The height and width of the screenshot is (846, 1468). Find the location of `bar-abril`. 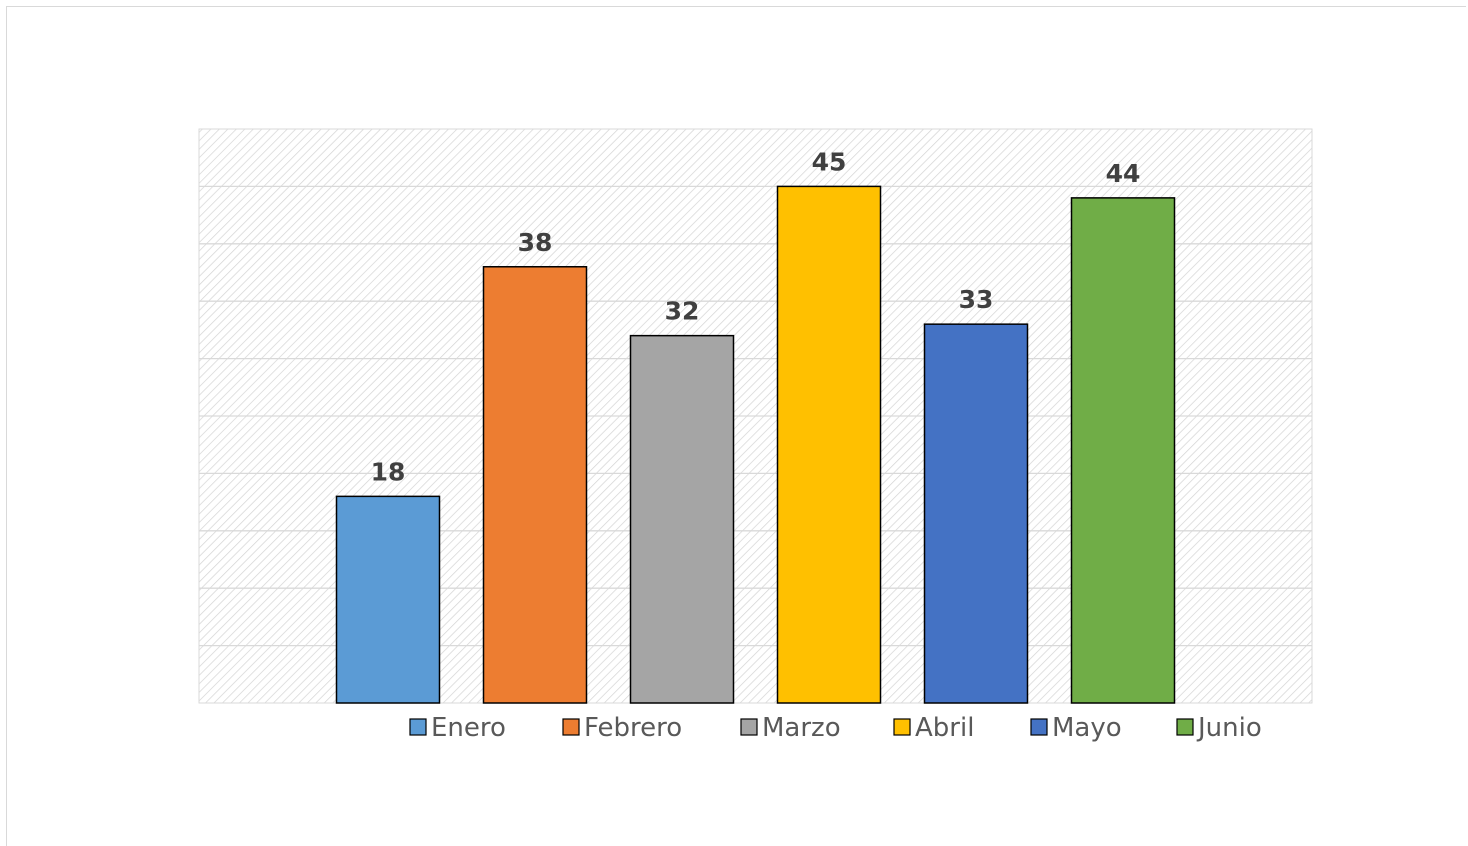

bar-abril is located at coordinates (829, 444).